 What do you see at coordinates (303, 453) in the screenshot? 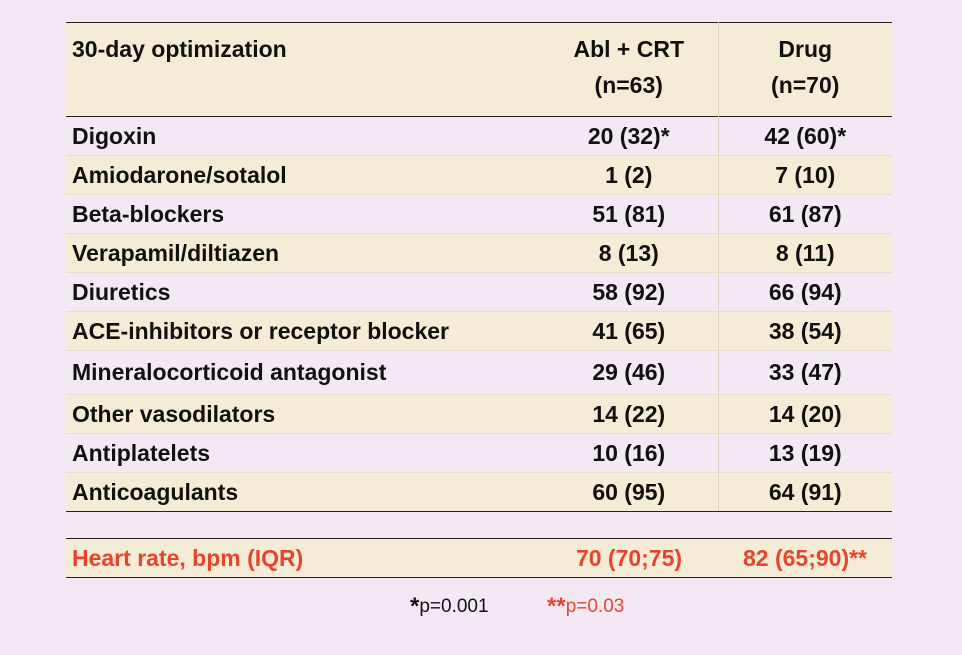
I see `row-label: Antiplatelets` at bounding box center [303, 453].